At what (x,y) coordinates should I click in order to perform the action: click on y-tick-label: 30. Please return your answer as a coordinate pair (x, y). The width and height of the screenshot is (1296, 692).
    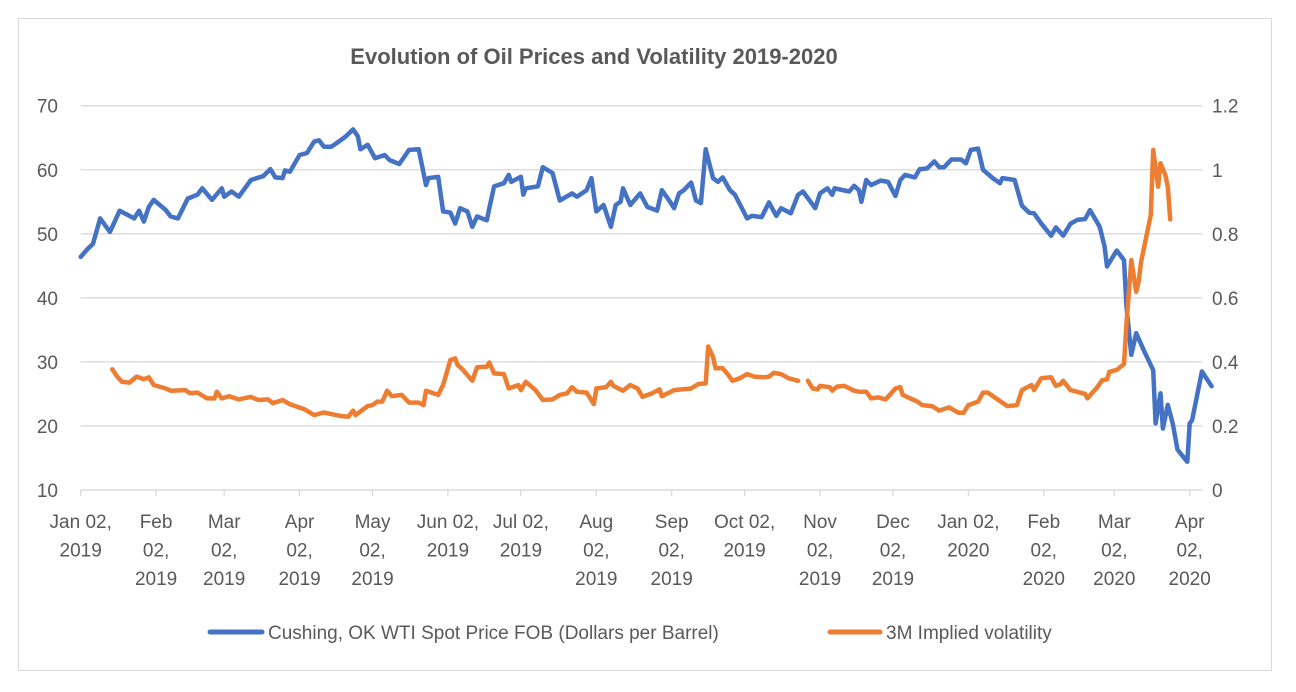
    Looking at the image, I should click on (47, 363).